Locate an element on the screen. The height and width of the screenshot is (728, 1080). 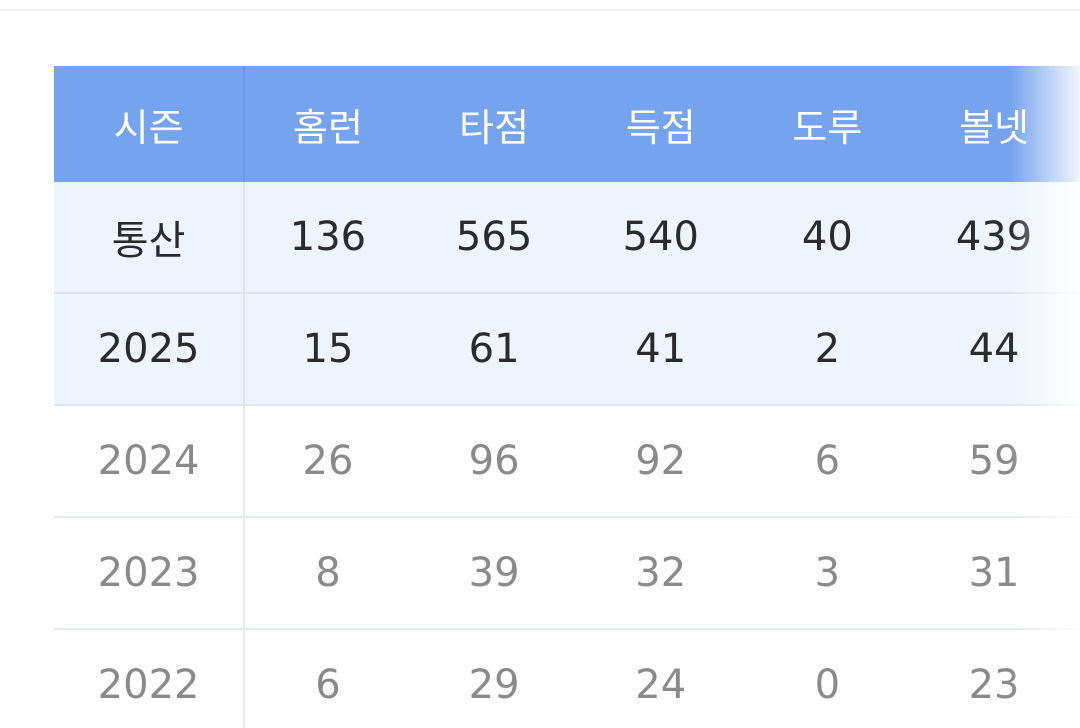
stat-cell: 31 is located at coordinates (994, 573).